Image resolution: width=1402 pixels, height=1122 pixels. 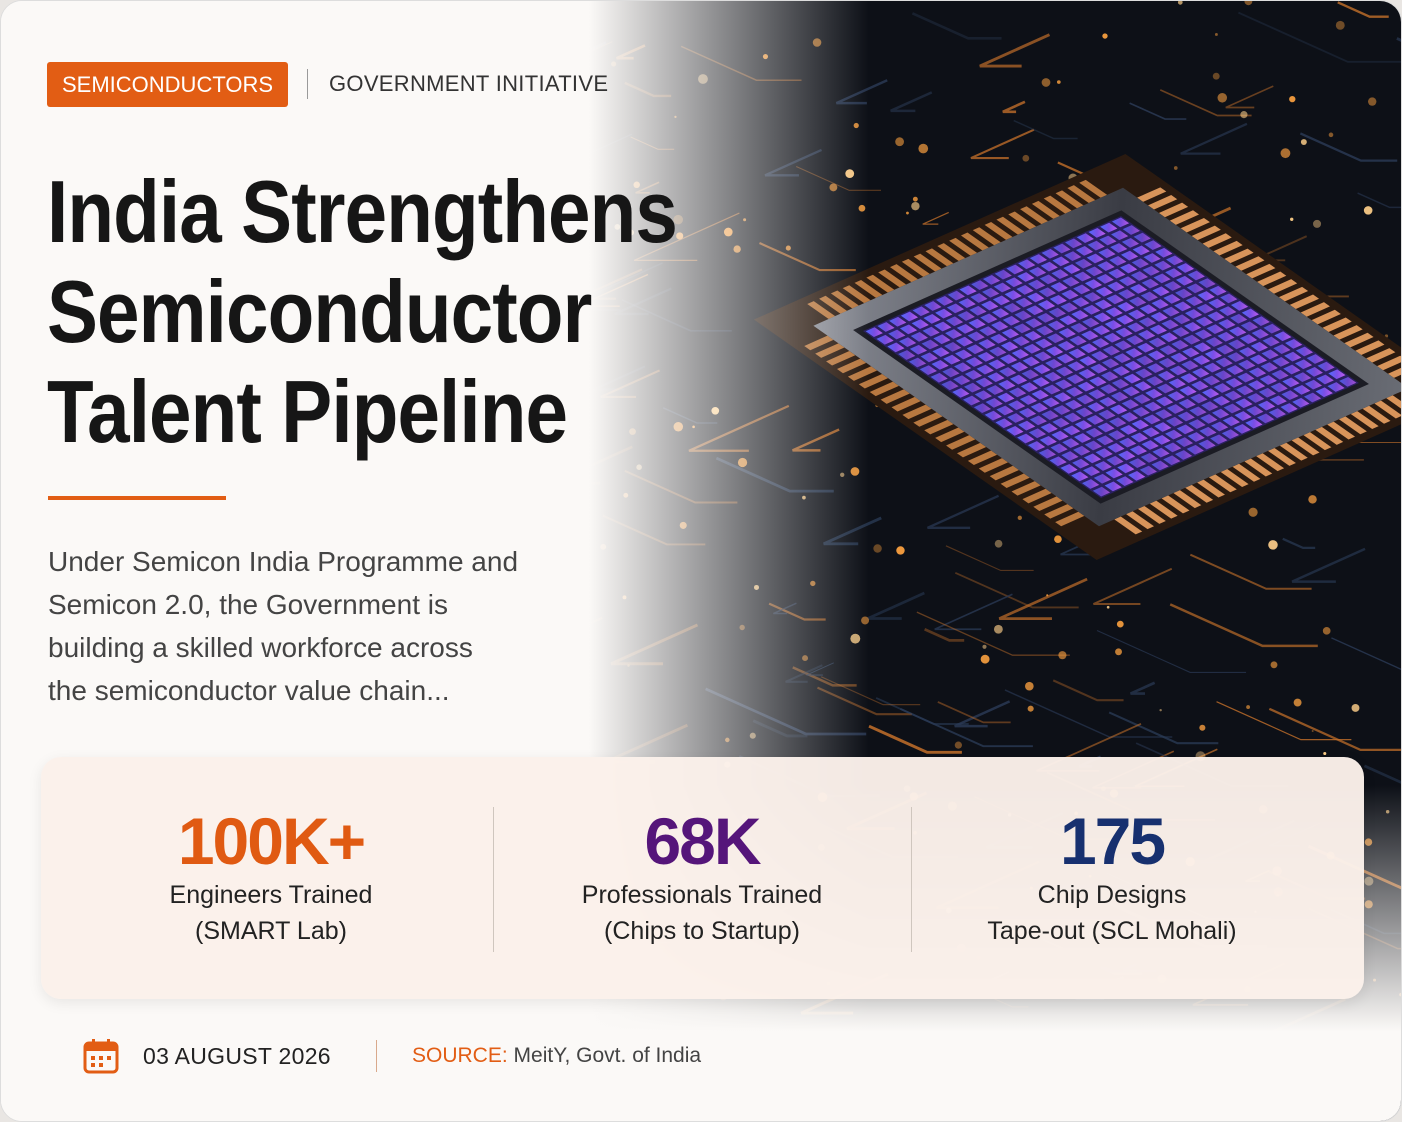 What do you see at coordinates (248, 604) in the screenshot?
I see `summary-line: Semicon 2.0, the Government is` at bounding box center [248, 604].